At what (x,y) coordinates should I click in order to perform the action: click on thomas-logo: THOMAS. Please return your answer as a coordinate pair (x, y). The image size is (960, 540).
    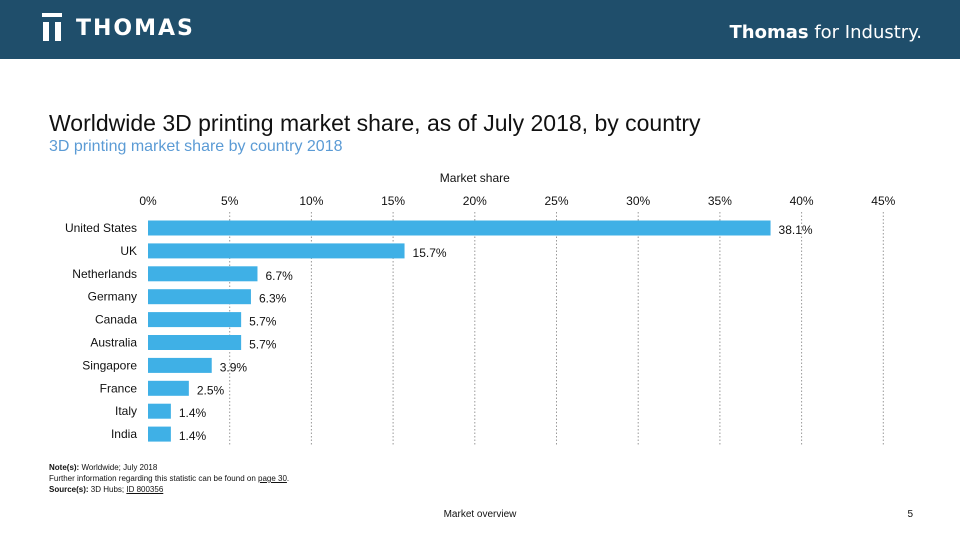
    Looking at the image, I should click on (118, 27).